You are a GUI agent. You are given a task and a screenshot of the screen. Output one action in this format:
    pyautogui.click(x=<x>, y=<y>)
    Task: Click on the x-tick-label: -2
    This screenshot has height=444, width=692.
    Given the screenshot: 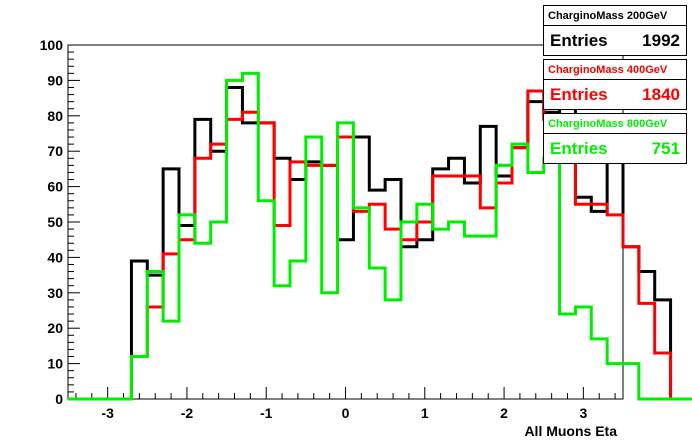 What is the action you would take?
    pyautogui.click(x=187, y=413)
    